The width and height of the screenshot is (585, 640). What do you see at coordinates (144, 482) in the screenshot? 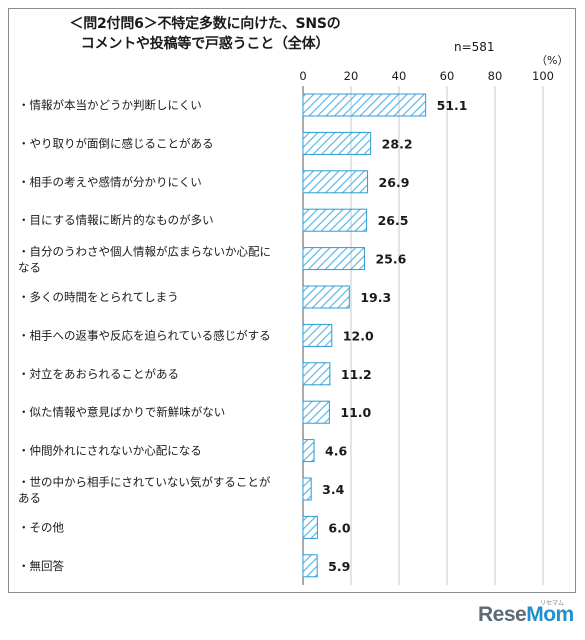
I see `category-label: ・世の中から相手にされていない気がすることが` at bounding box center [144, 482].